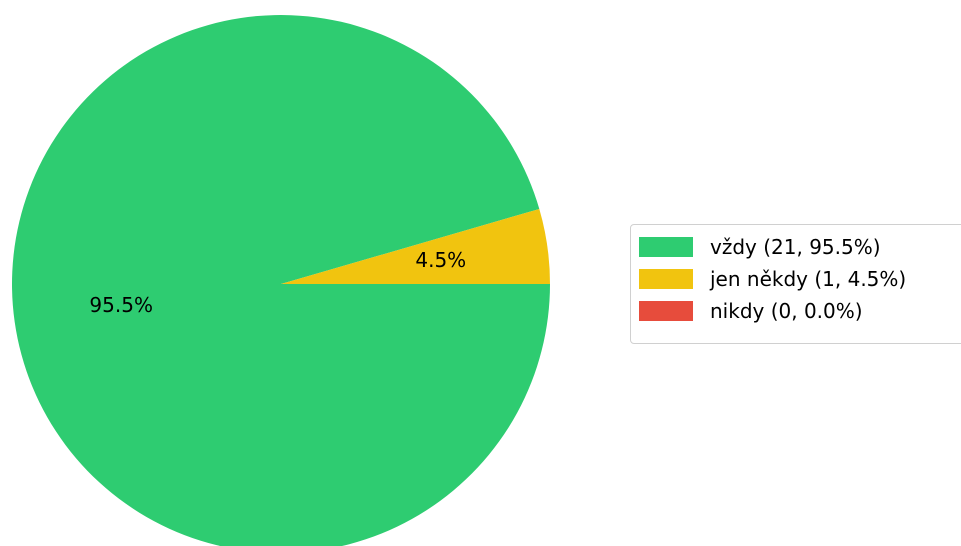  What do you see at coordinates (440, 260) in the screenshot?
I see `pie-percent-label-2: 4.5%` at bounding box center [440, 260].